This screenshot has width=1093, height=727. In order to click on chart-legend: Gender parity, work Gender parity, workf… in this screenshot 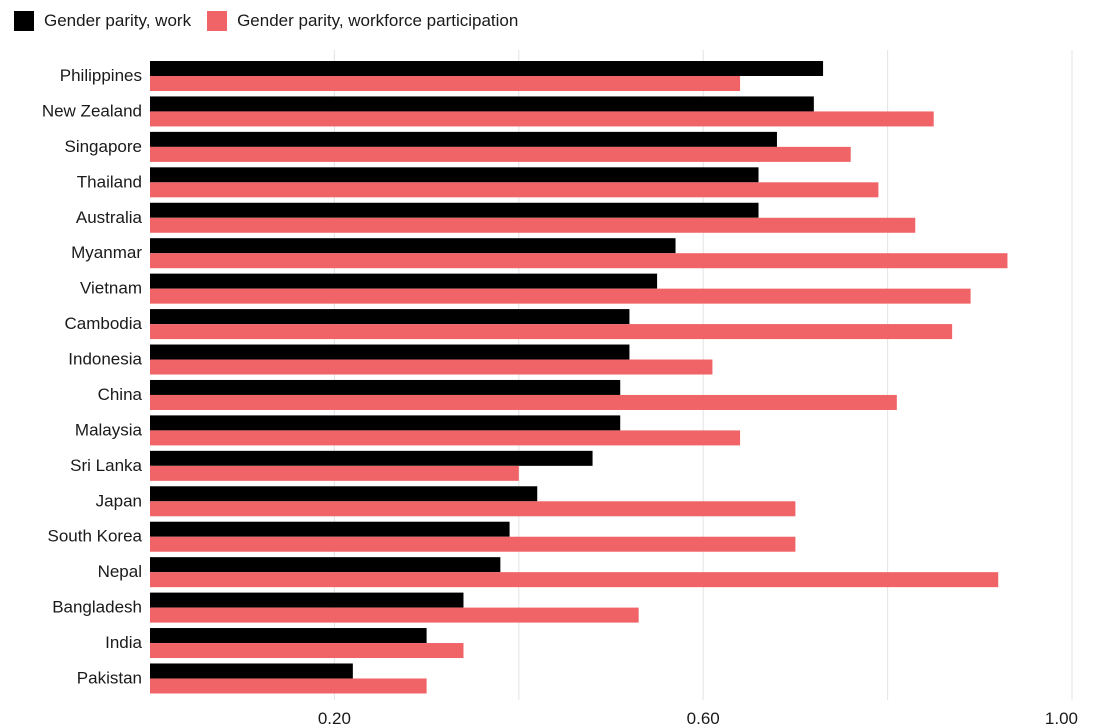, I will do `click(266, 21)`.